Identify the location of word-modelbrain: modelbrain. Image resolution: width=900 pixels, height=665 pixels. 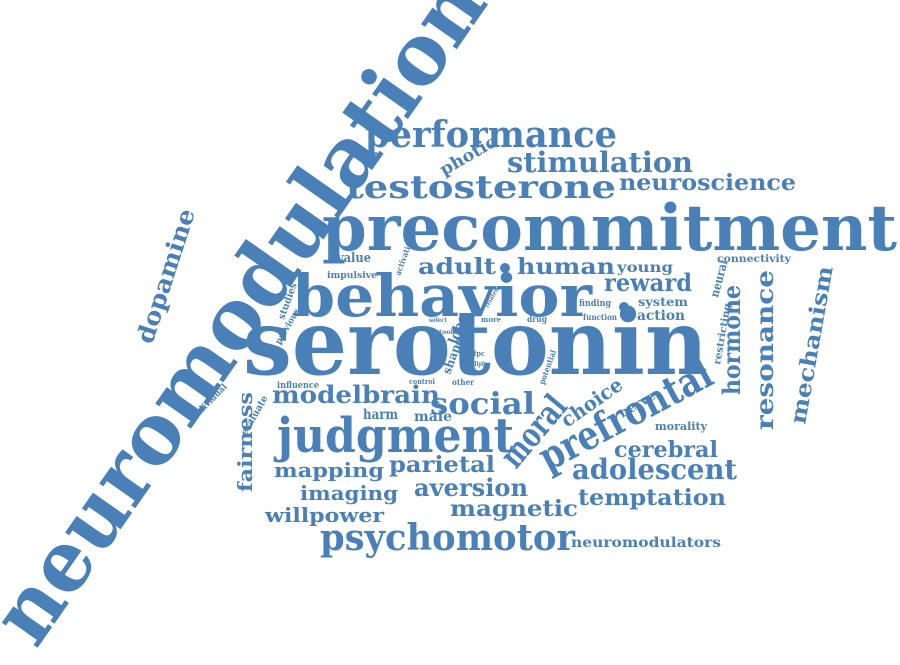
(356, 394).